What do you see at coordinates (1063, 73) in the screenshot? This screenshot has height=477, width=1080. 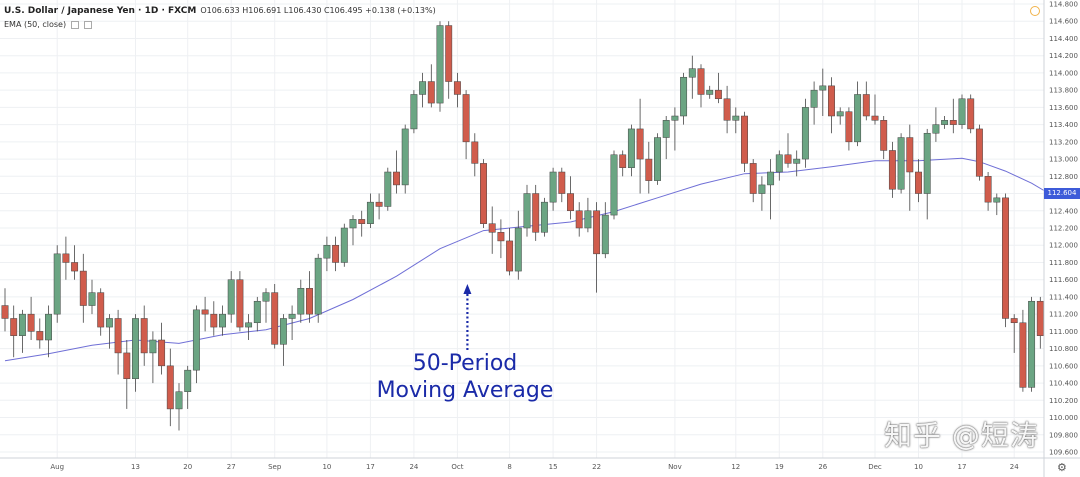 I see `y-tick-label: 114.000` at bounding box center [1063, 73].